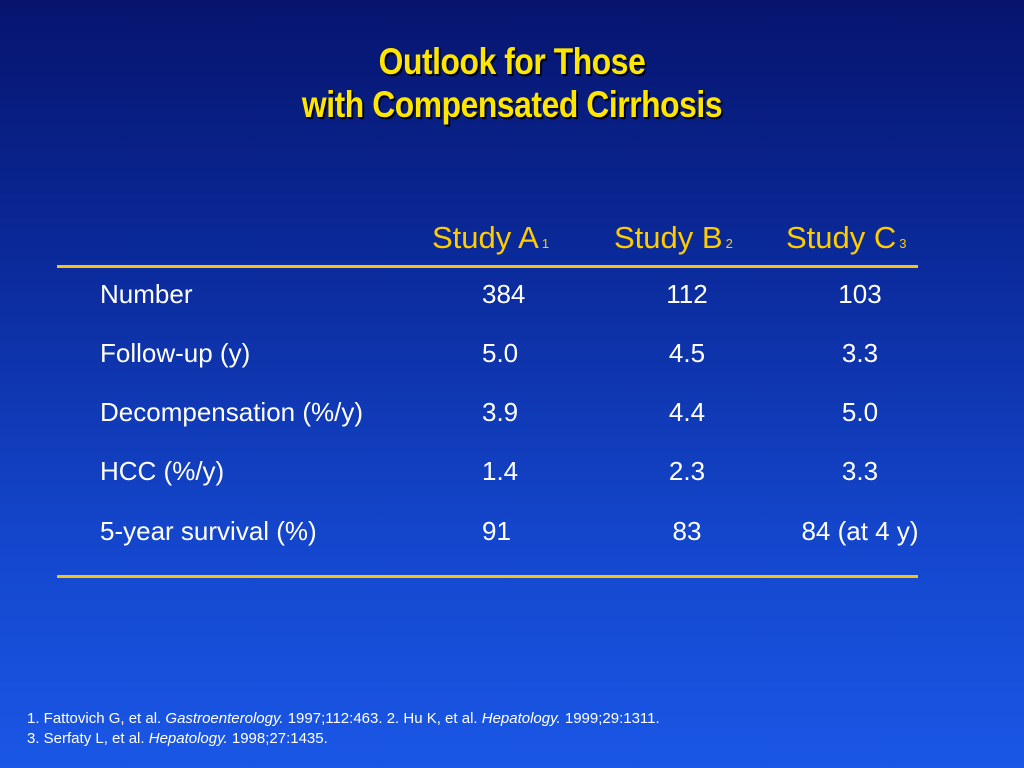  Describe the element at coordinates (146, 294) in the screenshot. I see `row-label: Number` at that location.